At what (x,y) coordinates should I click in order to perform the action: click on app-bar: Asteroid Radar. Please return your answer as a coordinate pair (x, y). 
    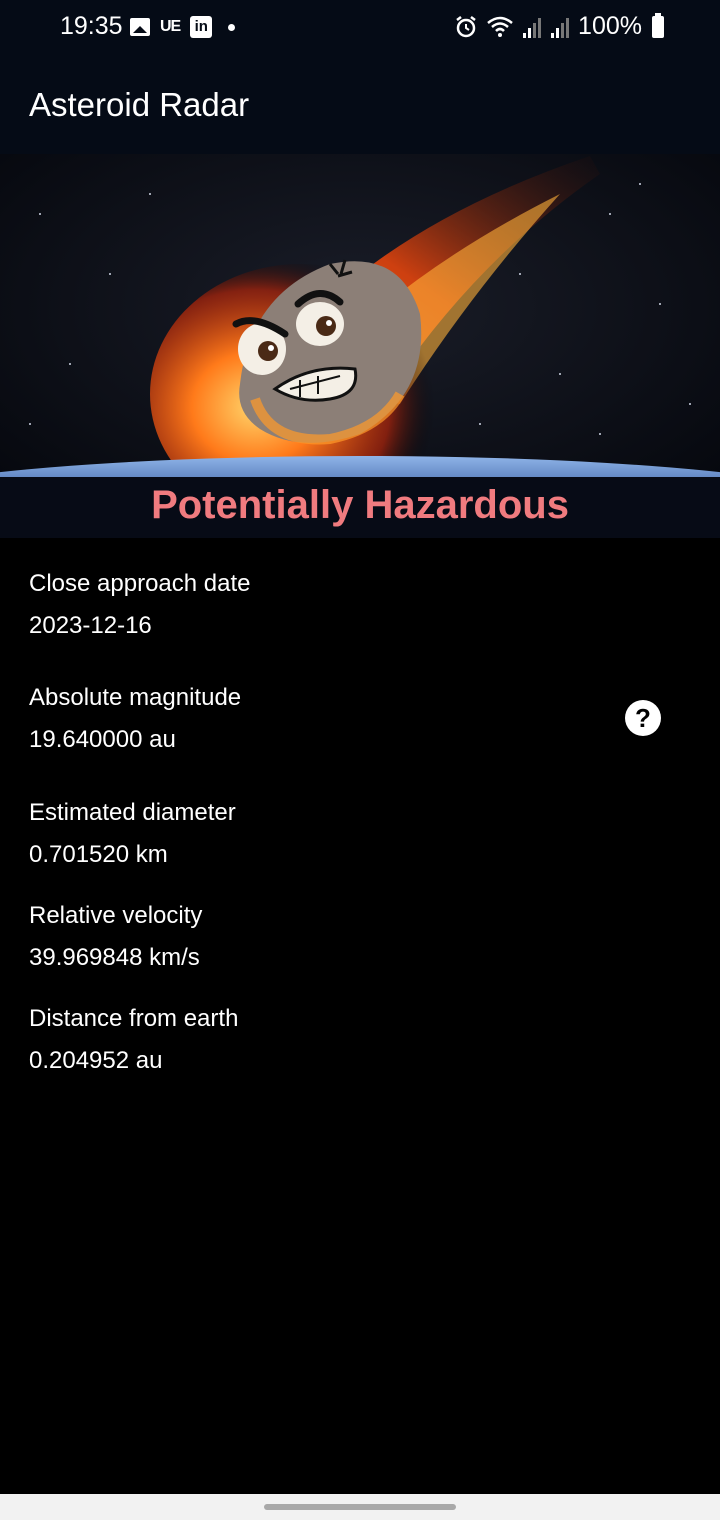
    Looking at the image, I should click on (360, 105).